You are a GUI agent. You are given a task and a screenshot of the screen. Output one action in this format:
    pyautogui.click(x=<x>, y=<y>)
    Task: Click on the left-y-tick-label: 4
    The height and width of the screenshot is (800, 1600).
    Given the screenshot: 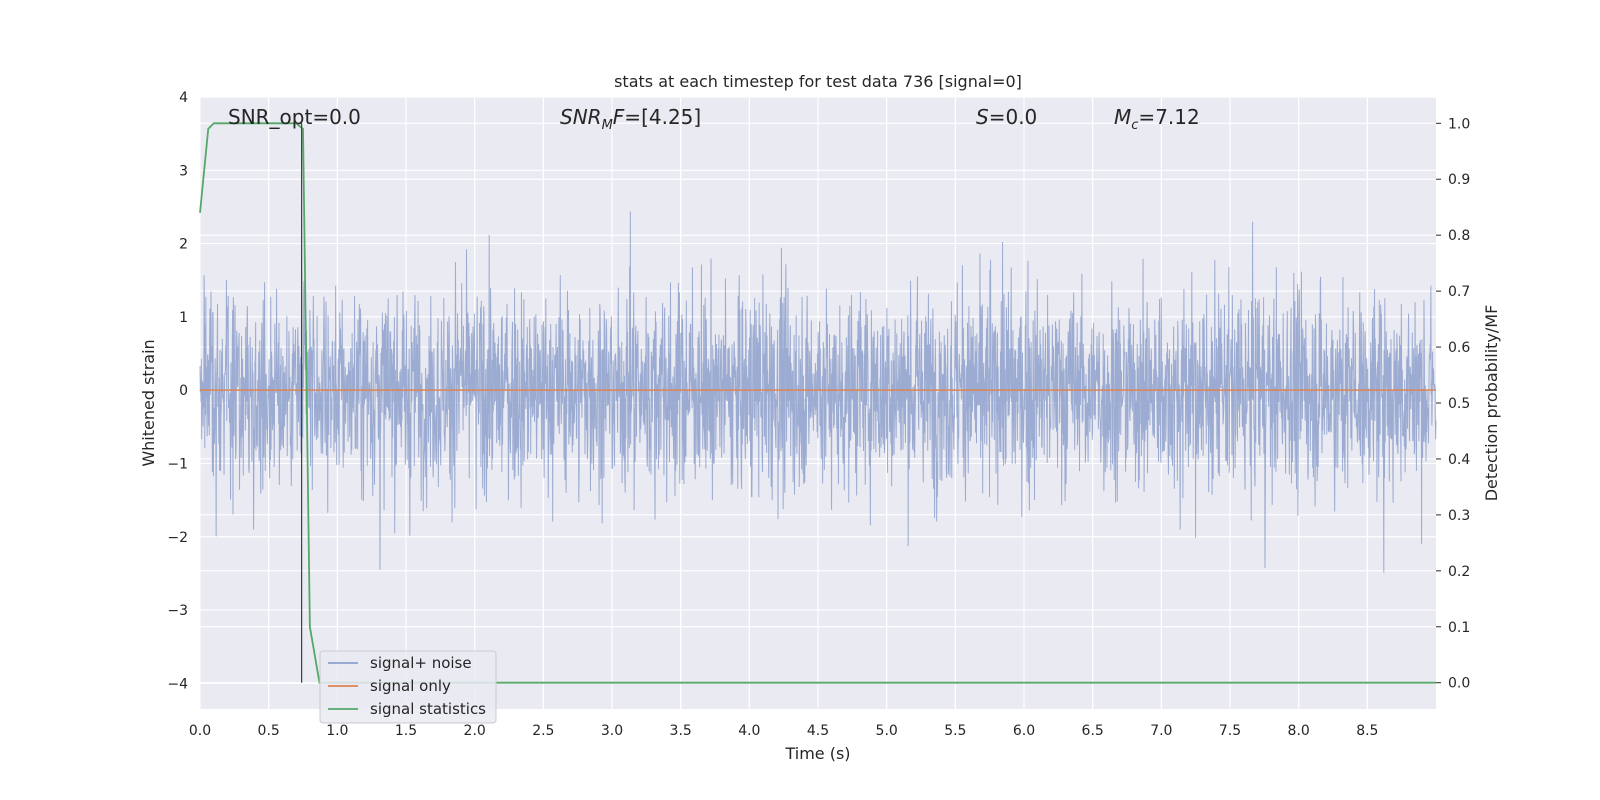 What is the action you would take?
    pyautogui.click(x=183, y=98)
    